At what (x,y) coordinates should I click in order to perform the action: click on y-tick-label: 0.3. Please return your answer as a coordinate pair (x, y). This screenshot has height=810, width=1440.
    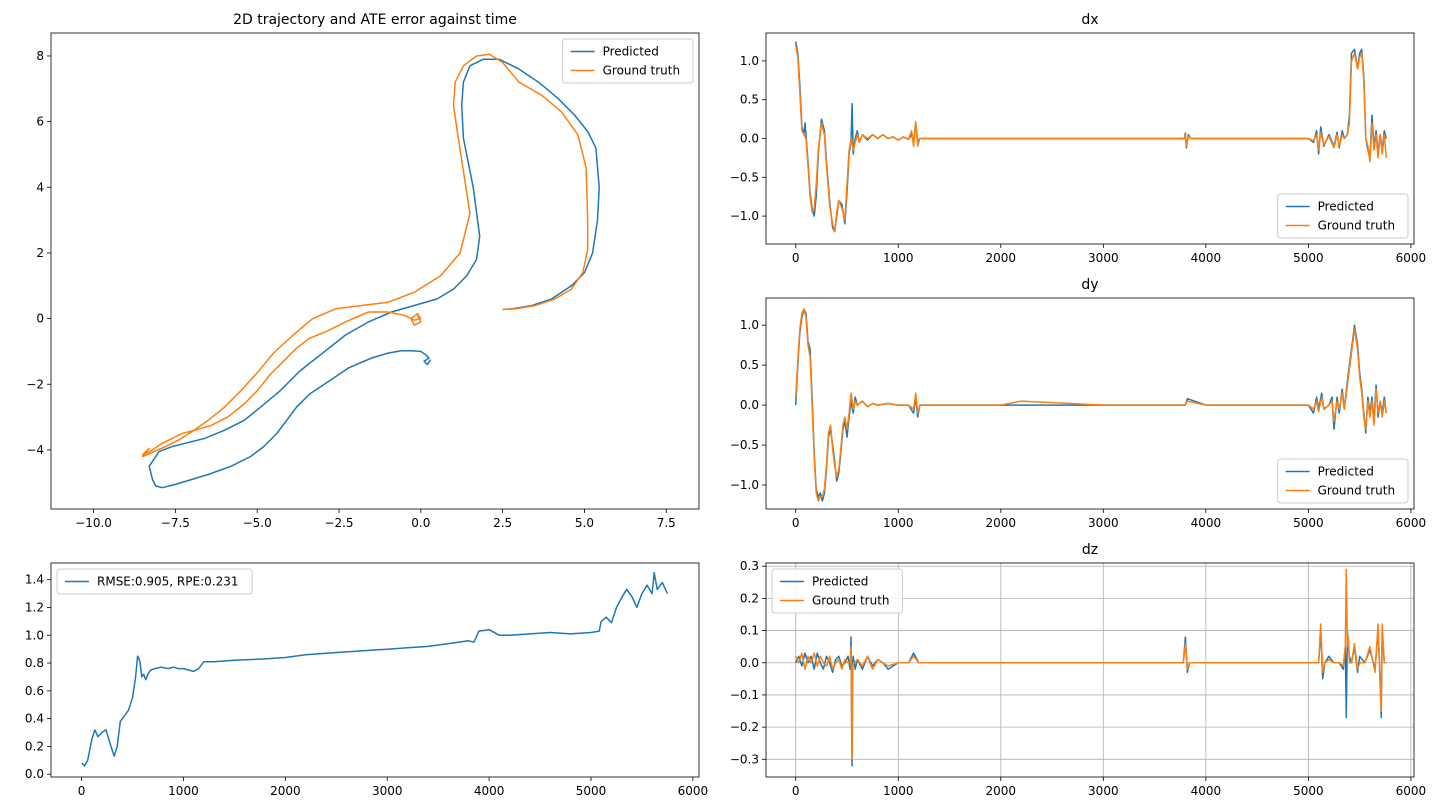
    Looking at the image, I should click on (749, 566).